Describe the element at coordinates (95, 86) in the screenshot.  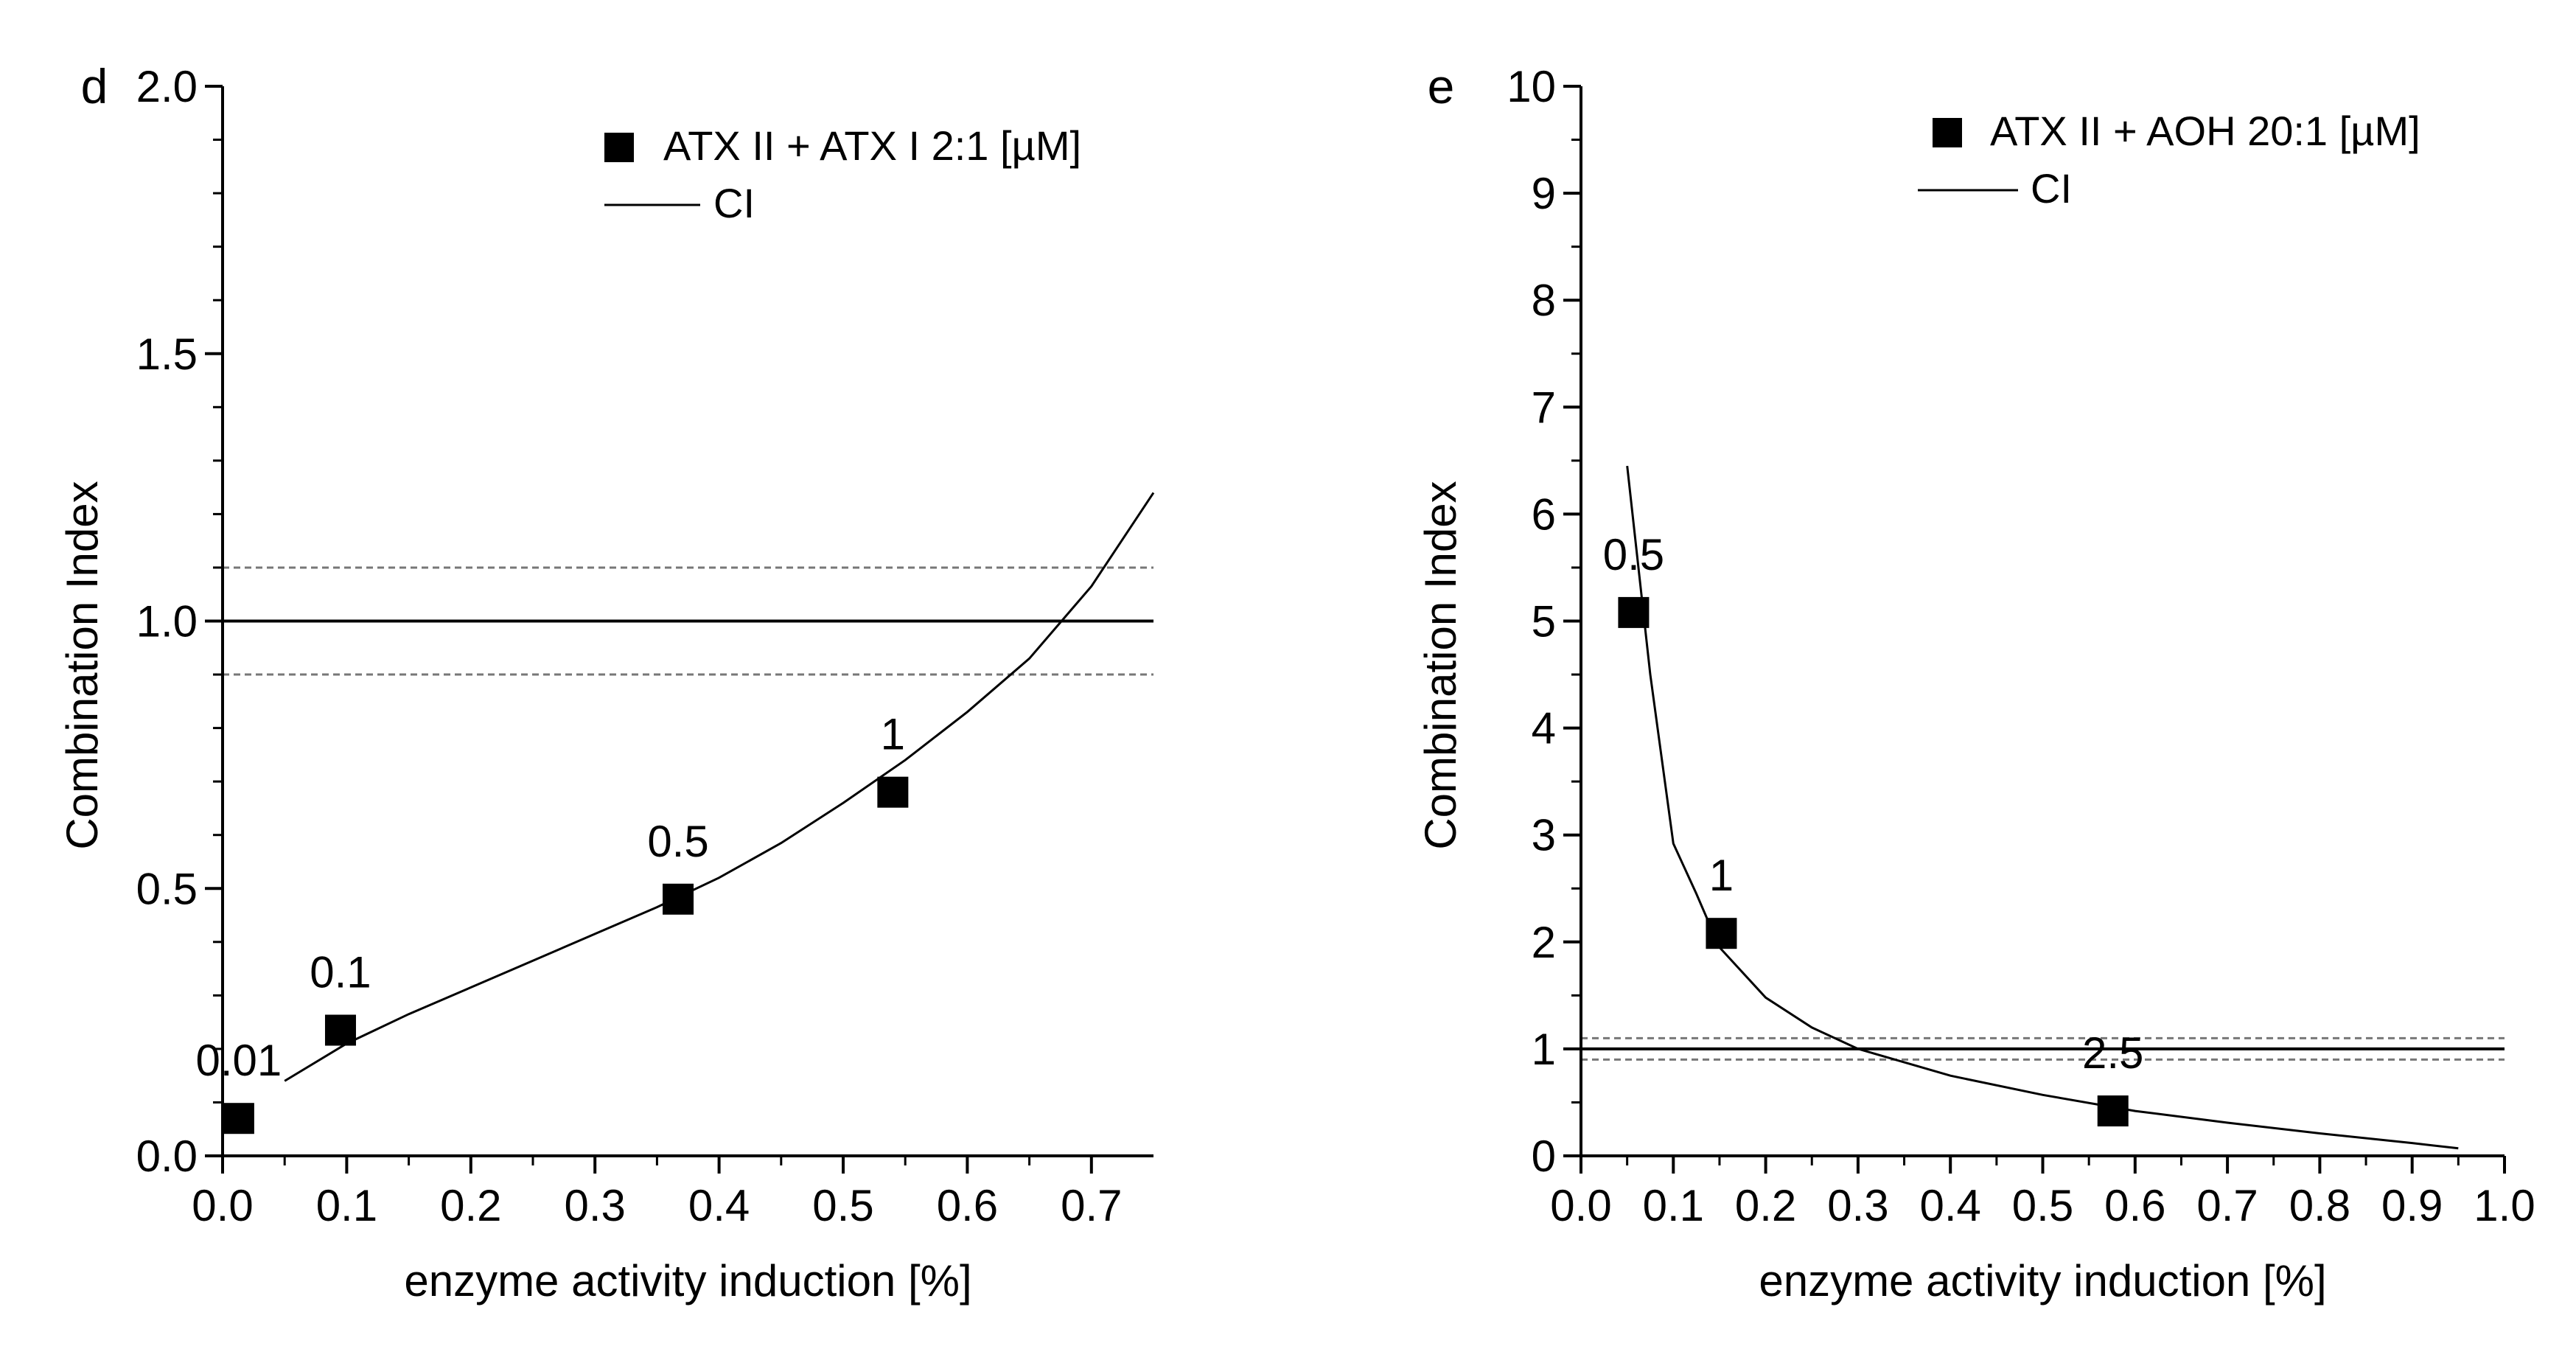
I see `panel-label: d` at that location.